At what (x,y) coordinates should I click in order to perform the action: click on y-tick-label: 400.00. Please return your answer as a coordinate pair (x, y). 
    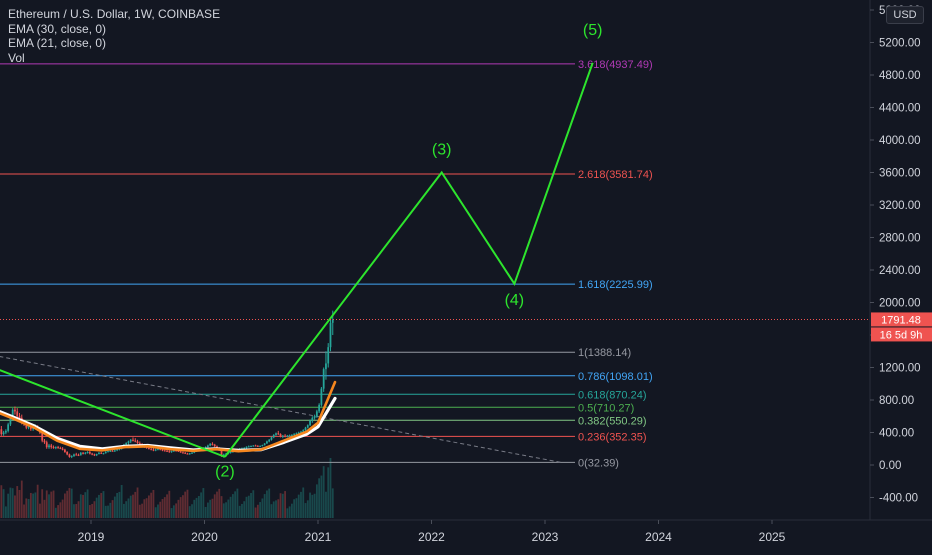
    Looking at the image, I should click on (896, 434).